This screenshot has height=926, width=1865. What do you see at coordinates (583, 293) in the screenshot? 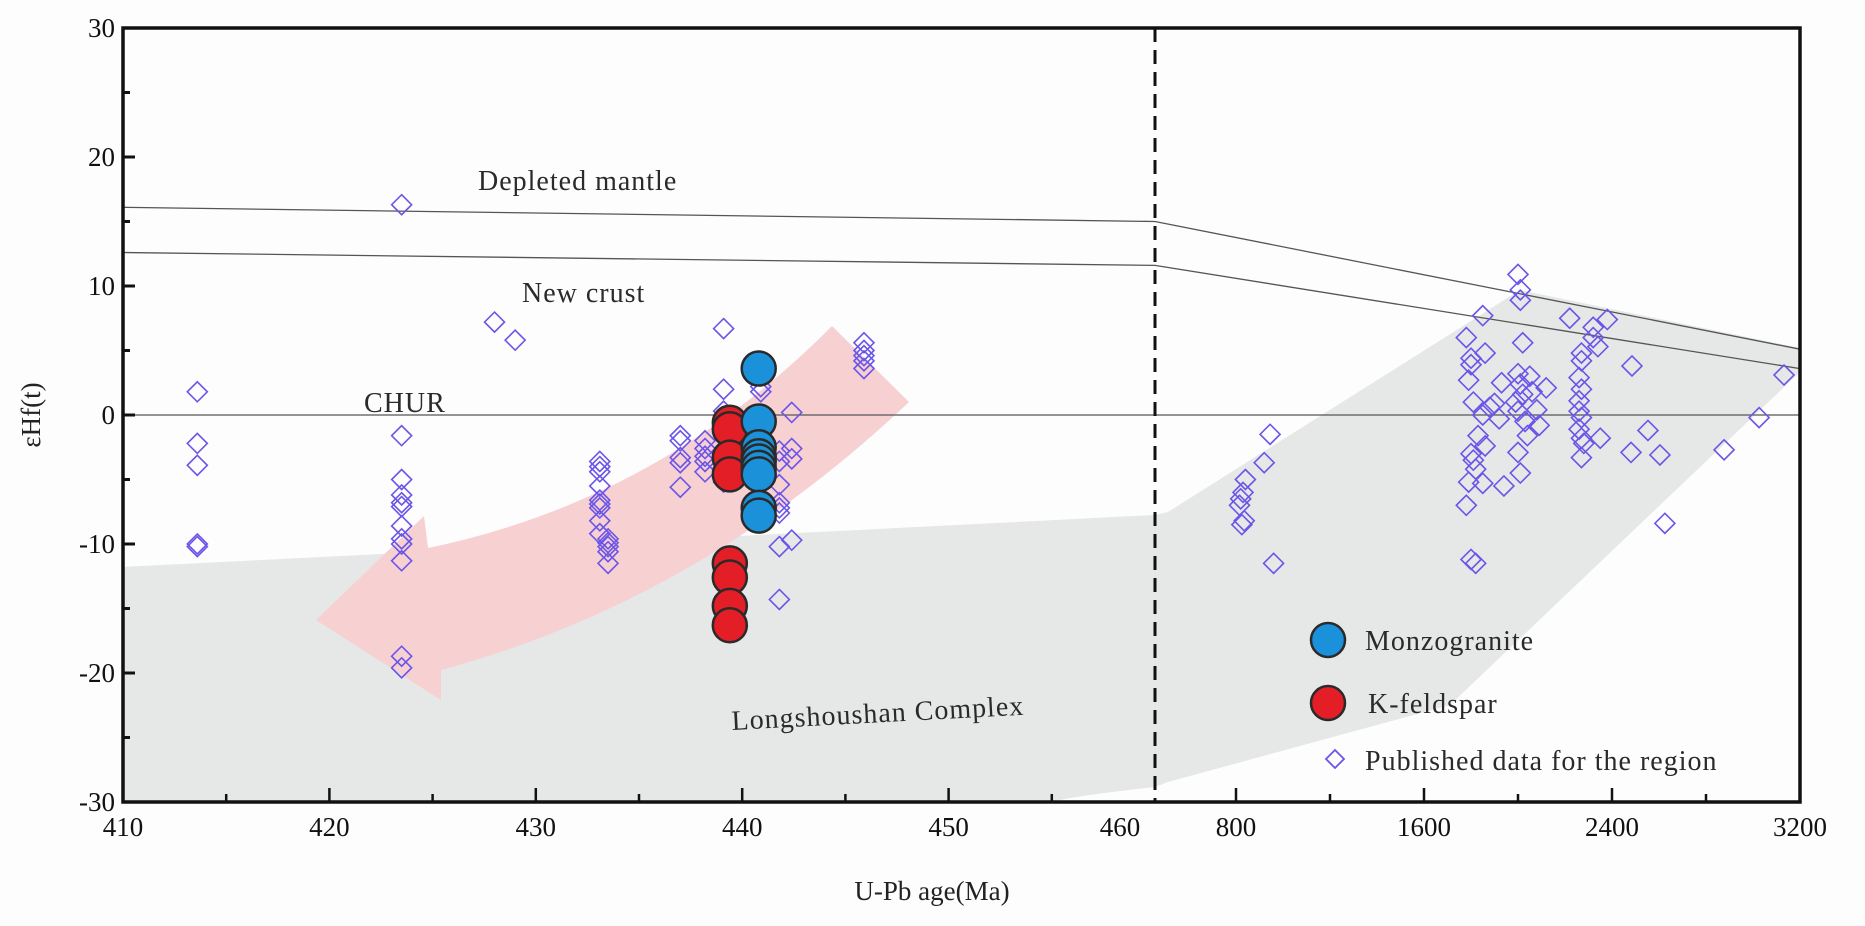
I see `annotation-new-crust: New crust` at bounding box center [583, 293].